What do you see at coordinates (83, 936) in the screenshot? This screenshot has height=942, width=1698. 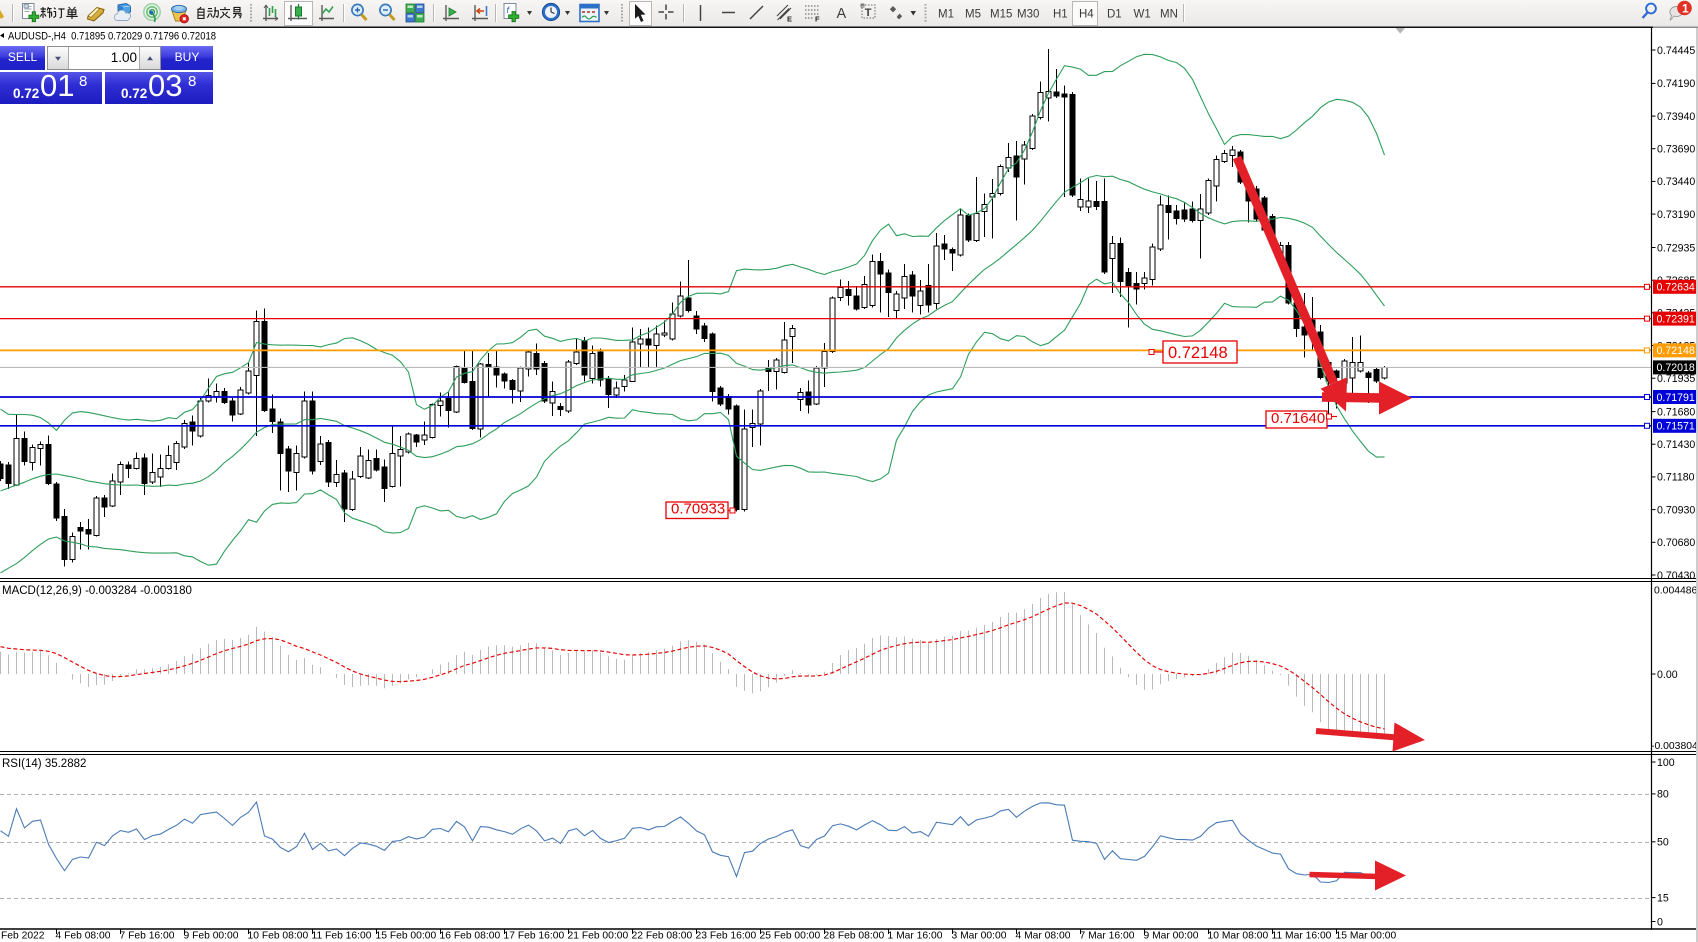 I see `svg-text: 4 Feb 08:00` at bounding box center [83, 936].